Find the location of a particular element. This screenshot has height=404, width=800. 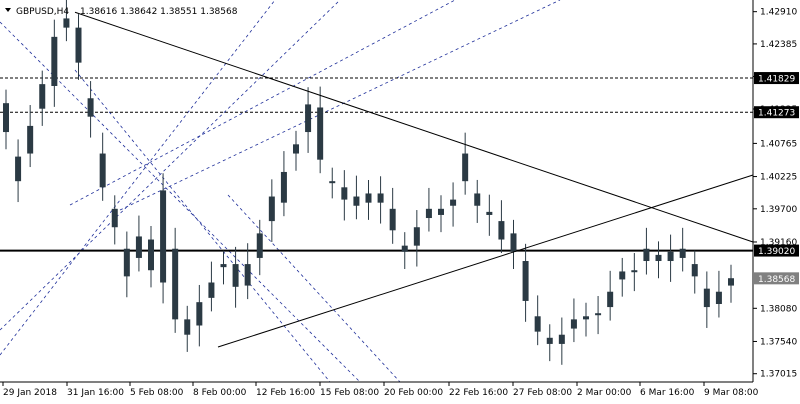

time-tick-label: 27 Feb 08:00 is located at coordinates (542, 393).